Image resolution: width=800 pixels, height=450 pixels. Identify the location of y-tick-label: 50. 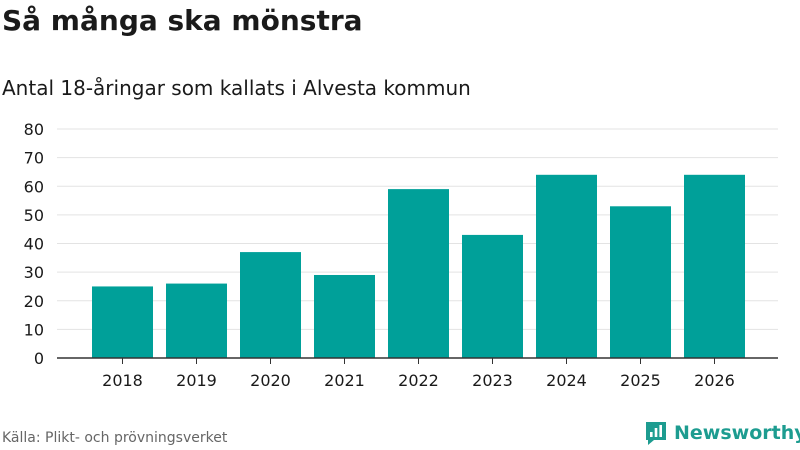
(34, 215).